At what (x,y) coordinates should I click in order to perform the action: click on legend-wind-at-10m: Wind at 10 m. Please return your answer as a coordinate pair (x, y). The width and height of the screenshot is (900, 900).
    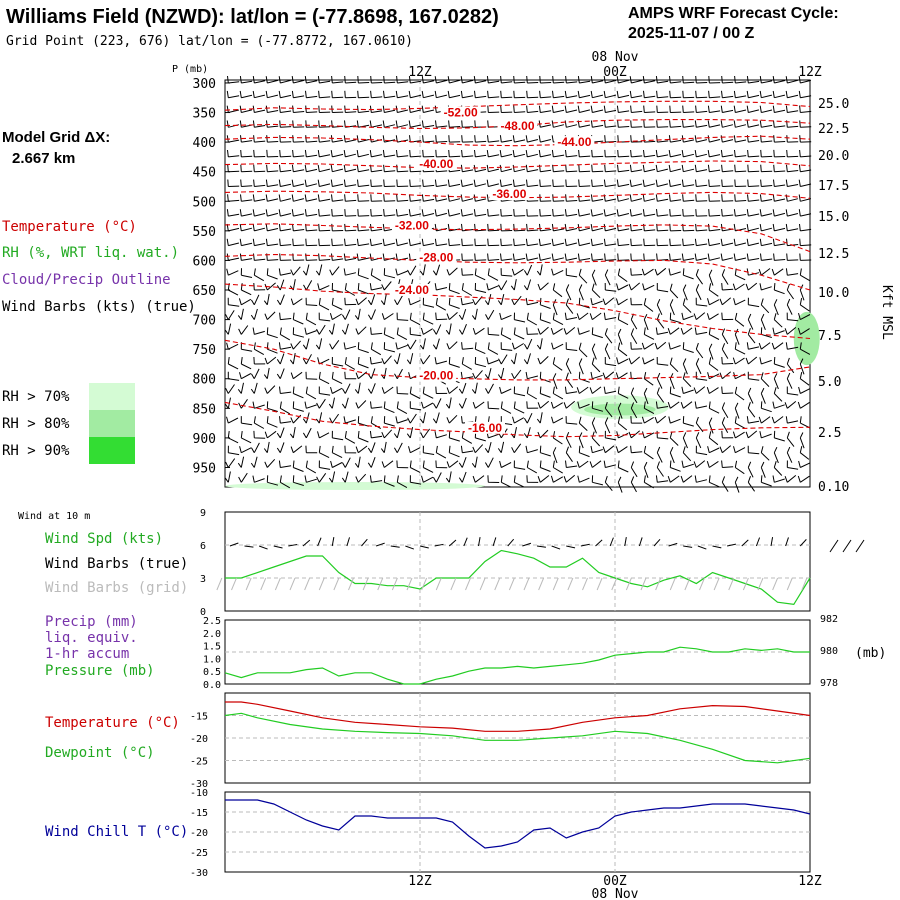
    Looking at the image, I should click on (54, 516).